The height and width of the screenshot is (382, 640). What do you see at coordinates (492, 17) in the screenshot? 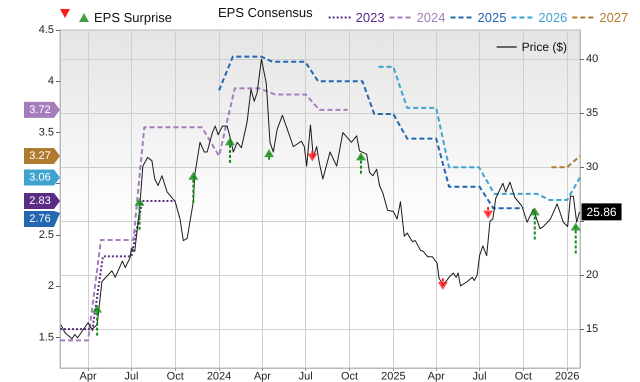
I see `legend-label: 2025` at bounding box center [492, 17].